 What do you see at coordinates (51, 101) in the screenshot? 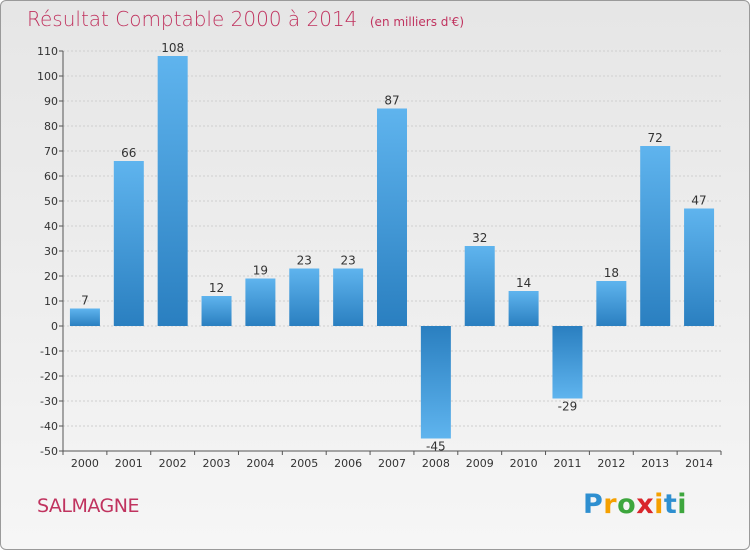
I see `y-tick-label: 90` at bounding box center [51, 101].